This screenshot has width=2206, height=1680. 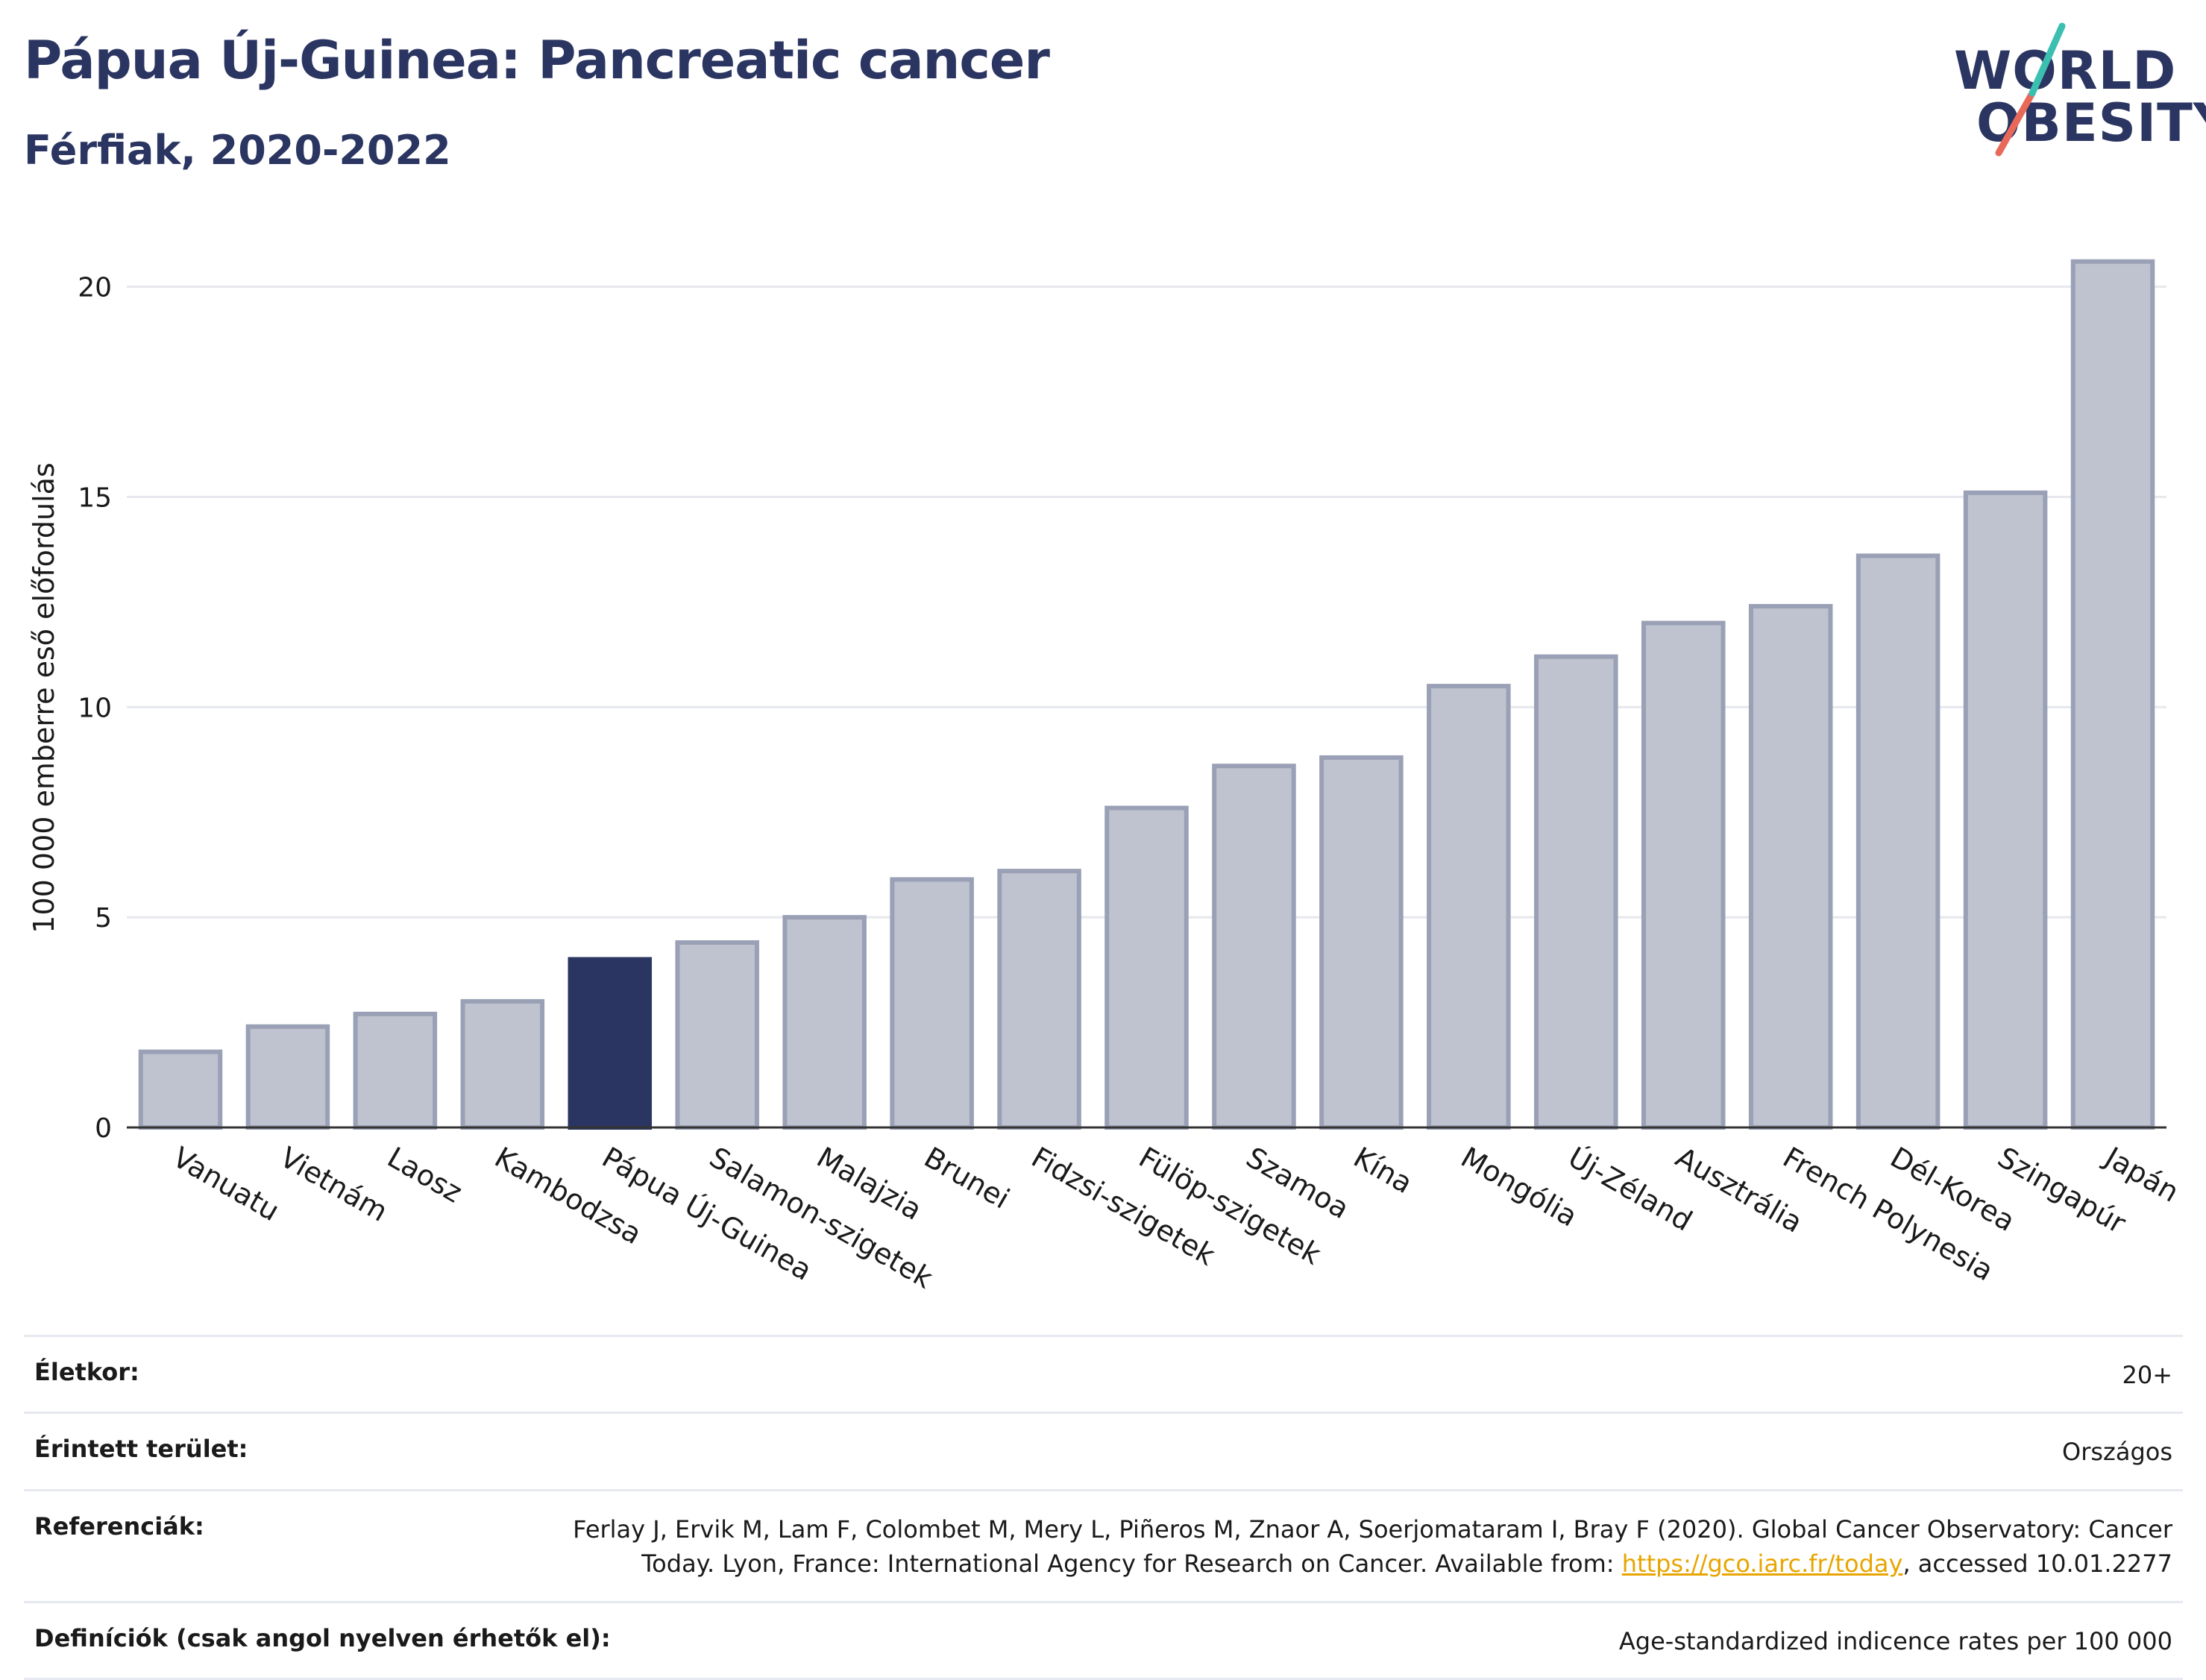 I want to click on y-axis-title: 100 000 emberre eső előfordulás, so click(x=44, y=697).